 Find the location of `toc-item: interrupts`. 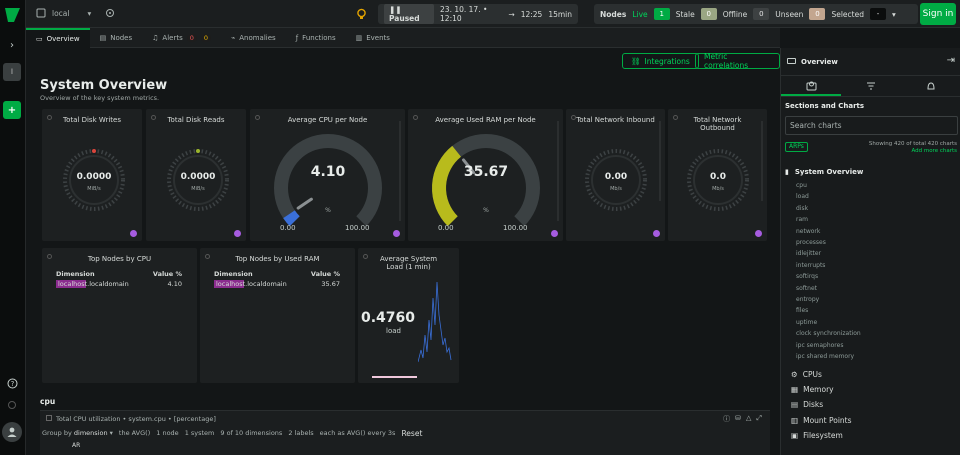

toc-item: interrupts is located at coordinates (811, 265).